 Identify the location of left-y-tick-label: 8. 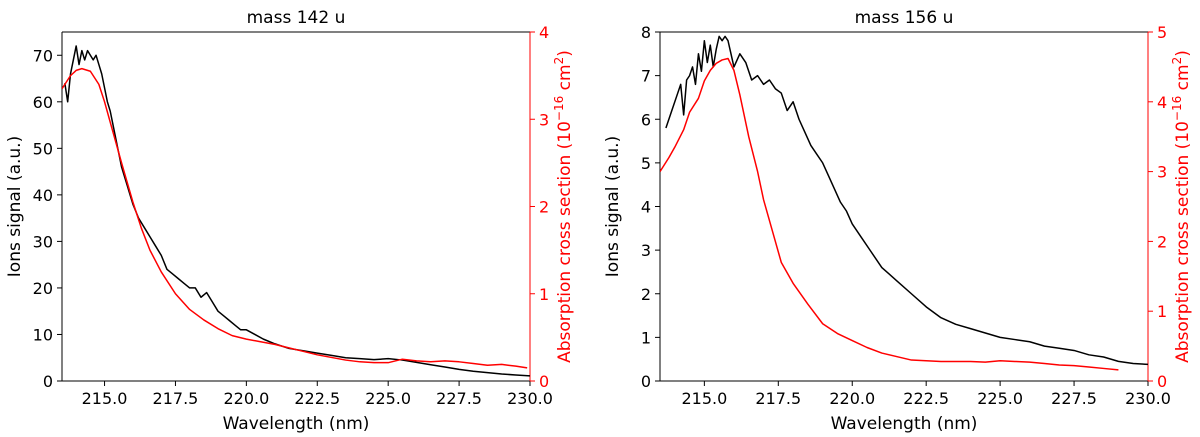
(646, 32).